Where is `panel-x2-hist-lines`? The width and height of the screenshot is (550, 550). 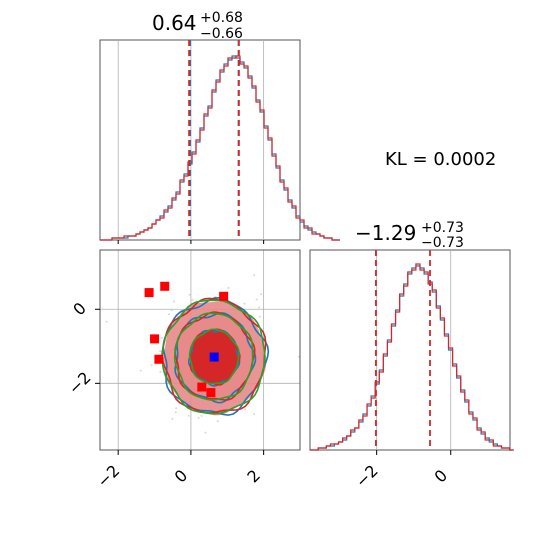
panel-x2-hist-lines is located at coordinates (412, 357).